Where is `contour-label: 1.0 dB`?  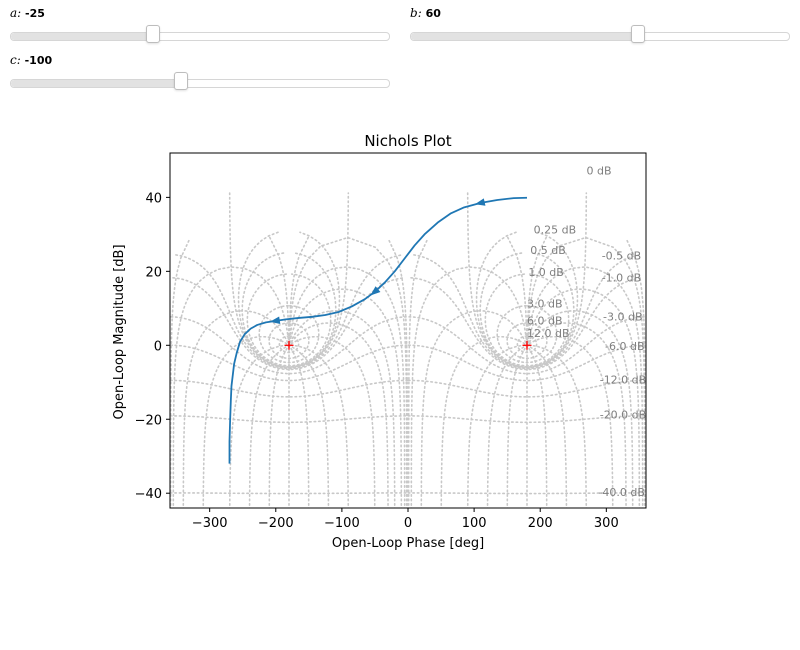 contour-label: 1.0 dB is located at coordinates (546, 272).